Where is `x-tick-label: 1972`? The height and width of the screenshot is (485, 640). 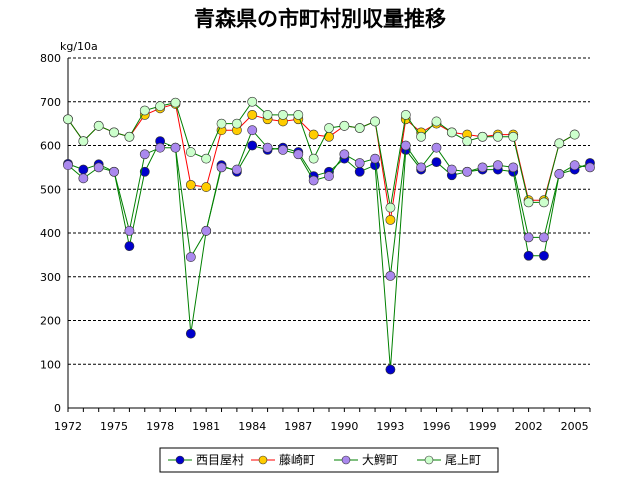 x-tick-label: 1972 is located at coordinates (68, 426).